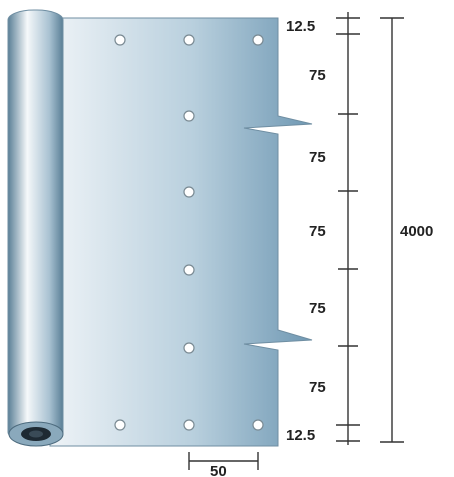  I want to click on roll-core-inner, so click(36, 434).